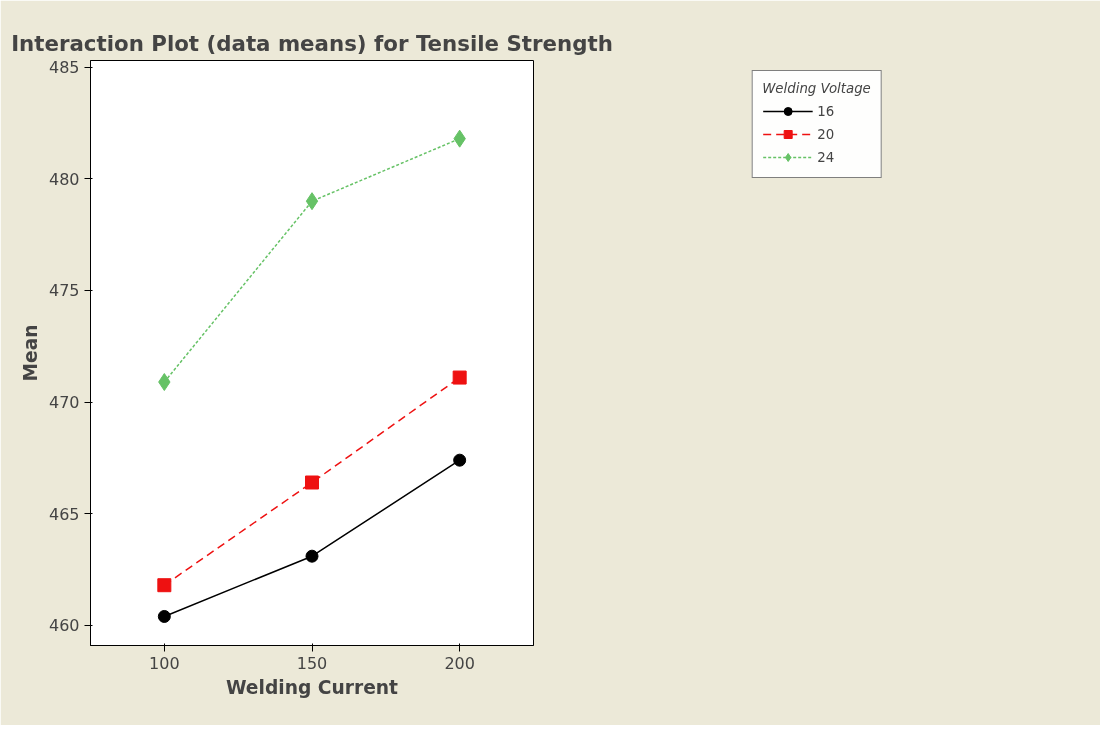 Image resolution: width=1110 pixels, height=735 pixels. I want to click on y-axis-title: Mean, so click(30, 353).